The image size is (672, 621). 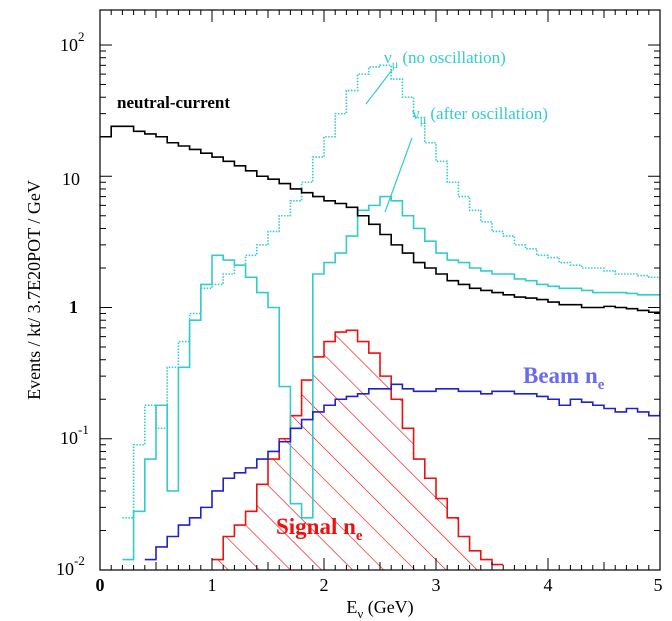 I want to click on x-tick-label-3: 3, so click(x=436, y=585).